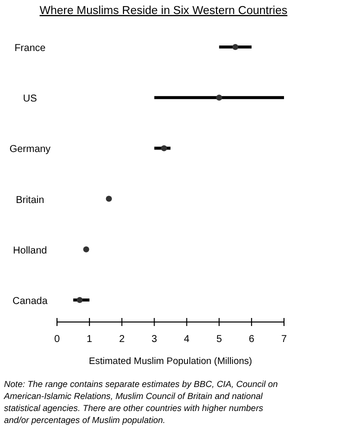 This screenshot has width=337, height=437. Describe the element at coordinates (251, 339) in the screenshot. I see `x-tick-label: 6` at that location.